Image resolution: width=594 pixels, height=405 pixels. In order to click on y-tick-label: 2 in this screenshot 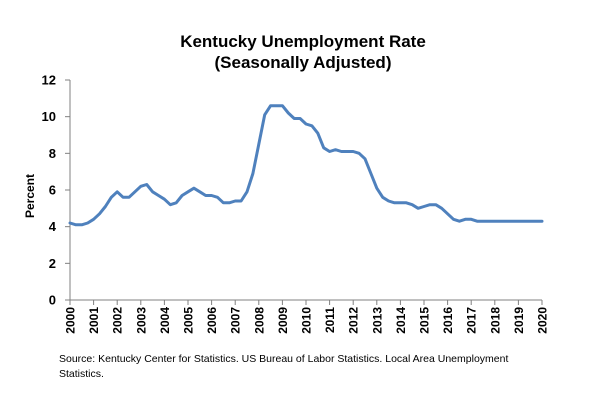, I will do `click(52, 263)`.